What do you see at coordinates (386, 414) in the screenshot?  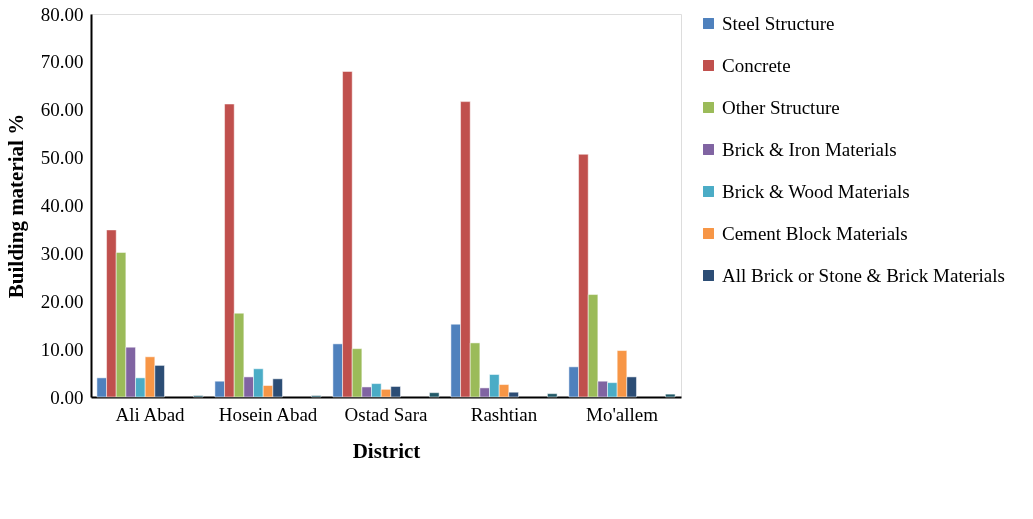 I see `x-tick-label: Ostad Sara` at bounding box center [386, 414].